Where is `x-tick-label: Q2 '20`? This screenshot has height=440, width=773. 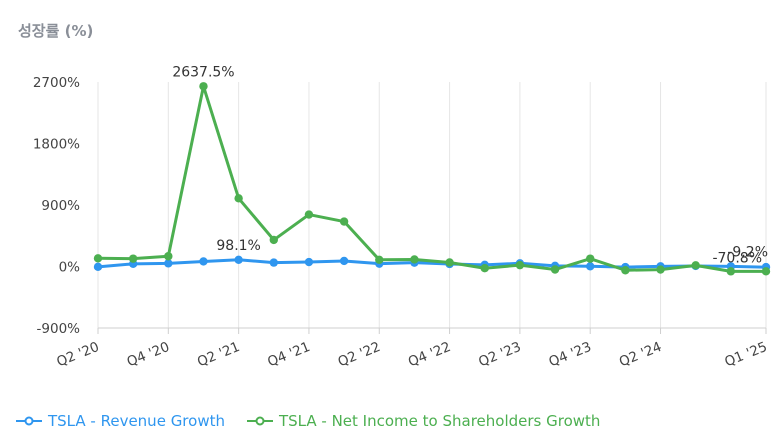 x-tick-label: Q2 '20 is located at coordinates (77, 354).